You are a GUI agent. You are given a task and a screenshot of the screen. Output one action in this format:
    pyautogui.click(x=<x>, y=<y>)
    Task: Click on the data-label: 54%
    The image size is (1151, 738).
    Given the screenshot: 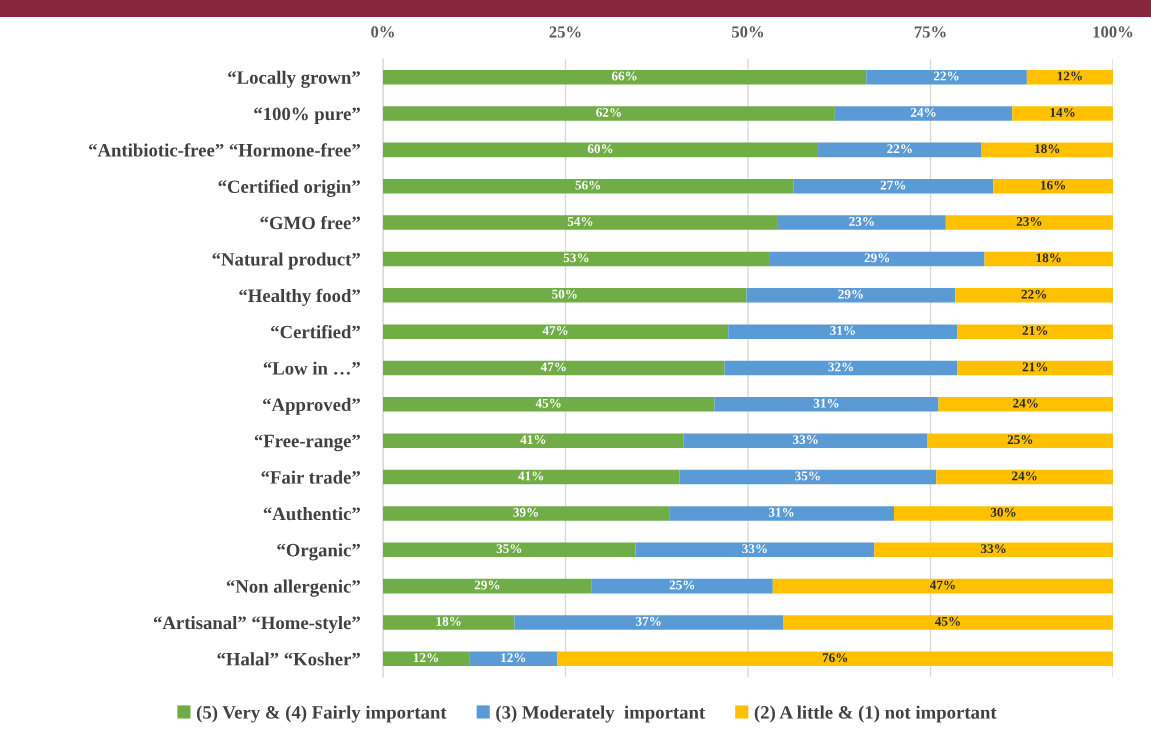 What is the action you would take?
    pyautogui.click(x=580, y=221)
    